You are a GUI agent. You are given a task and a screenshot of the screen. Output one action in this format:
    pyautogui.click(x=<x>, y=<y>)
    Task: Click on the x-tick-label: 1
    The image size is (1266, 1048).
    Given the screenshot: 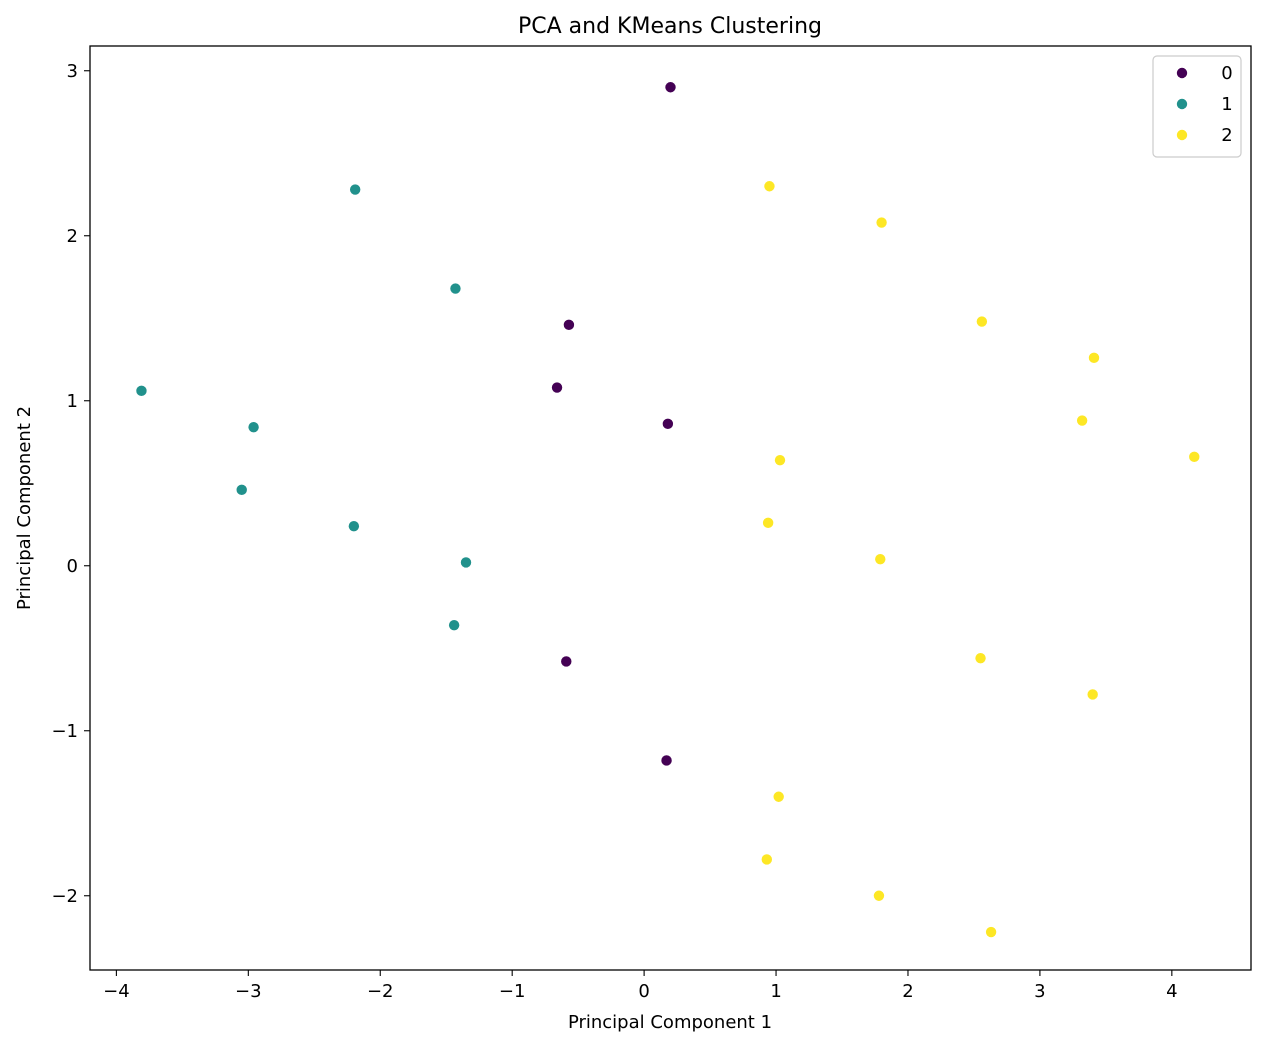 What is the action you would take?
    pyautogui.click(x=775, y=991)
    